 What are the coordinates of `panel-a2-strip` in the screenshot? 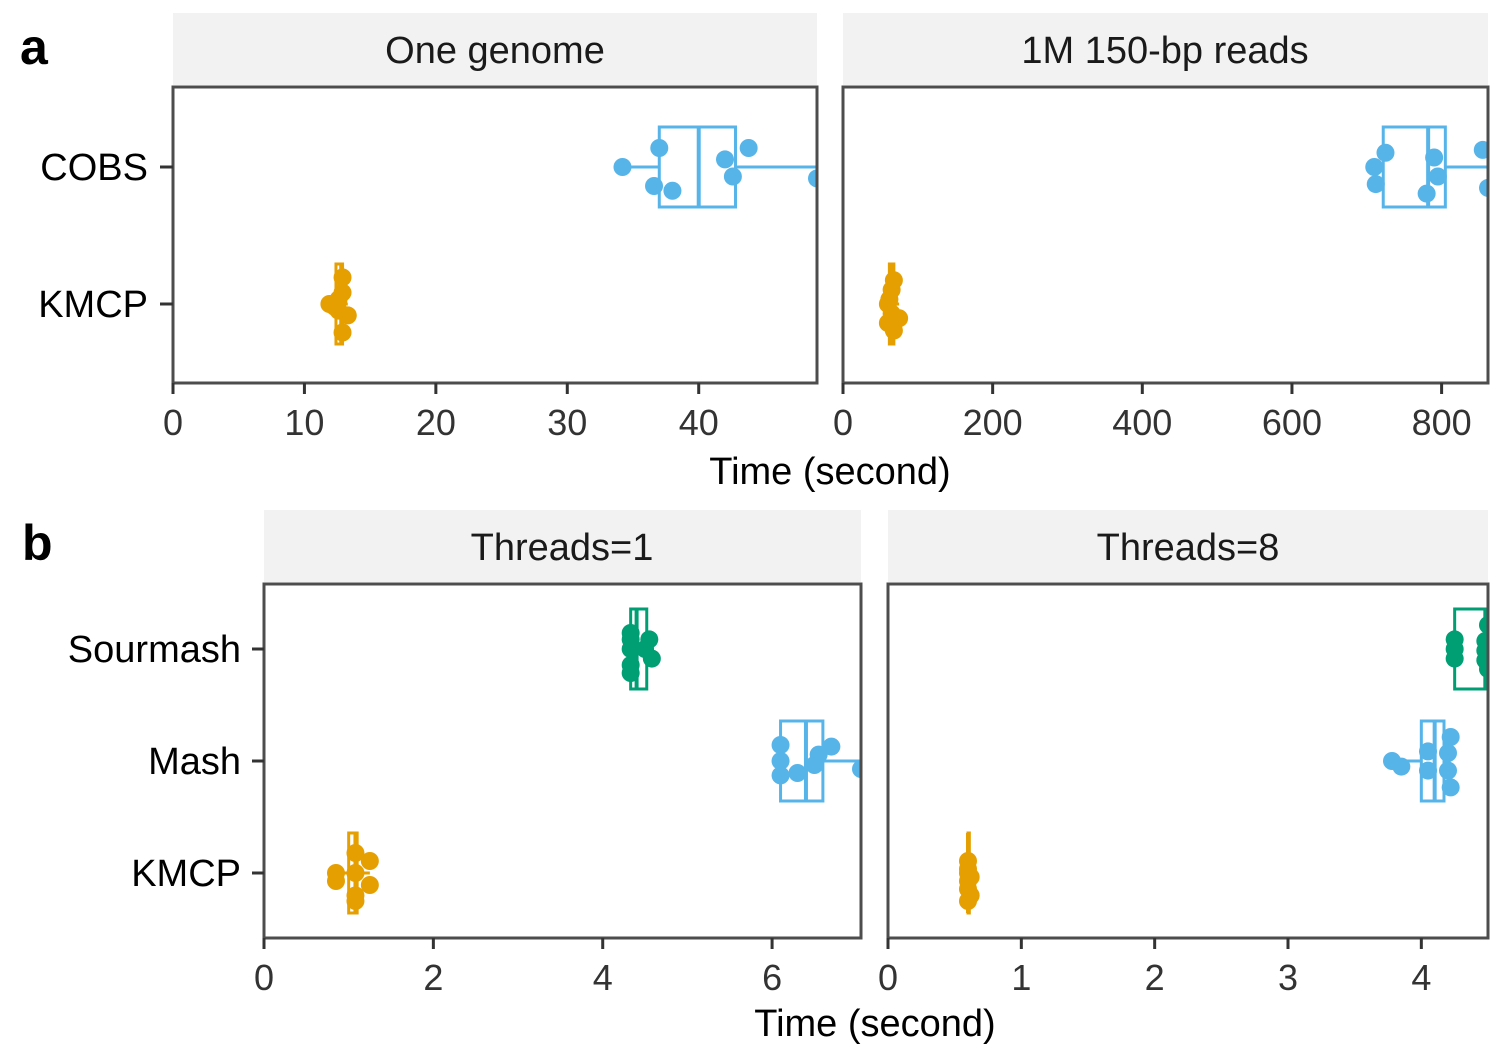 It's located at (1165, 49).